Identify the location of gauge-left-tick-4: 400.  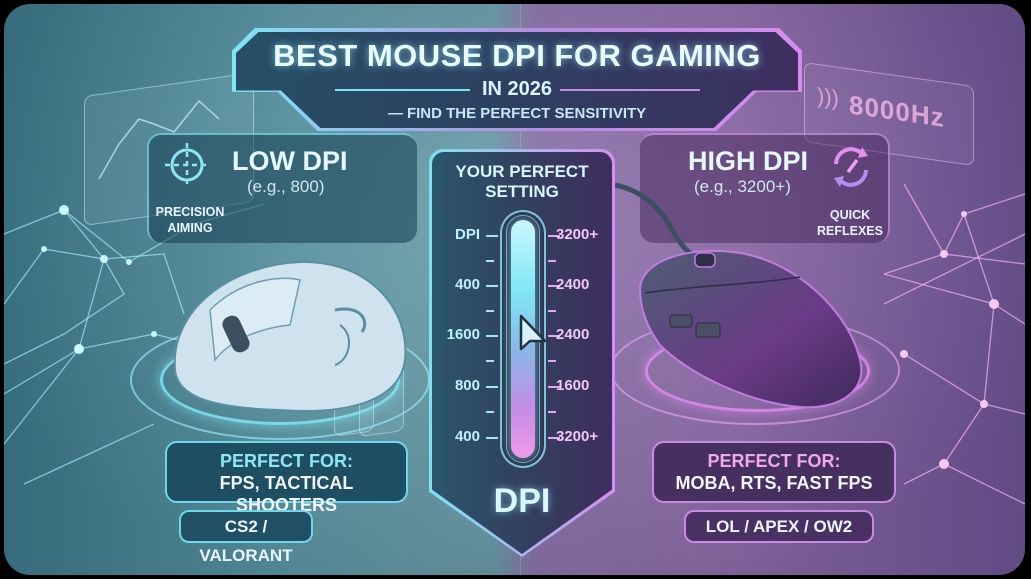
(467, 436).